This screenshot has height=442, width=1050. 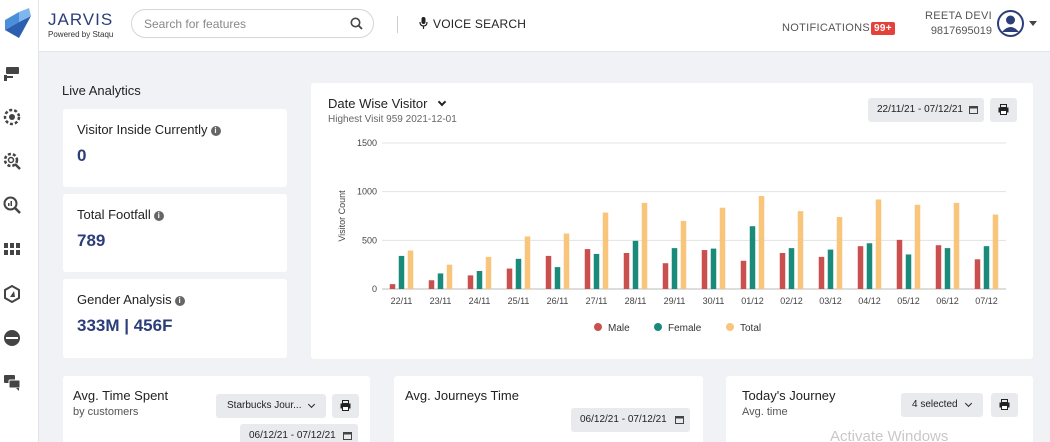 What do you see at coordinates (480, 301) in the screenshot?
I see `x-tick-label: 24/11` at bounding box center [480, 301].